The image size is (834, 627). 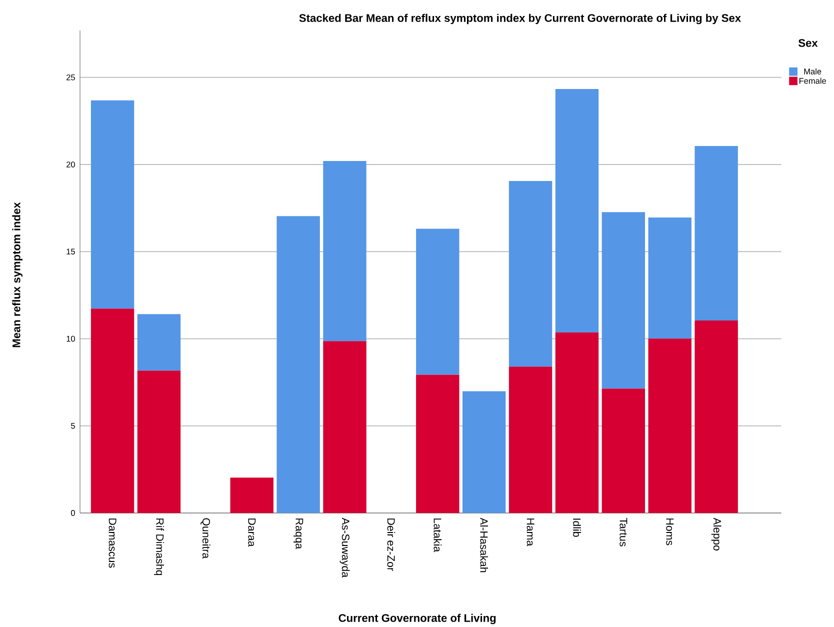 I want to click on x-tick-label: Aleppo, so click(x=716, y=534).